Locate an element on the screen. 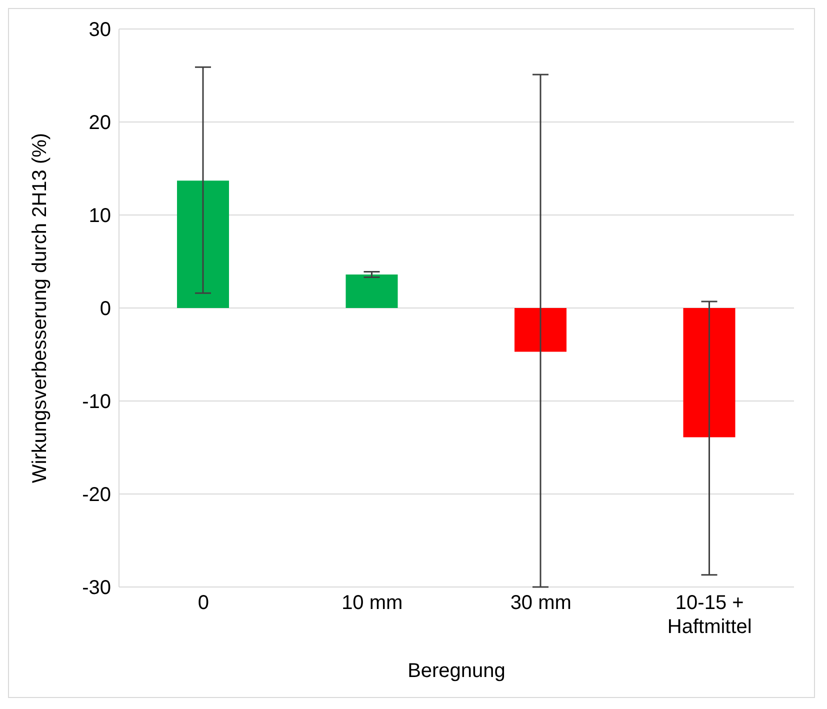 The height and width of the screenshot is (709, 827). x-tick-label: 10 mm is located at coordinates (372, 603).